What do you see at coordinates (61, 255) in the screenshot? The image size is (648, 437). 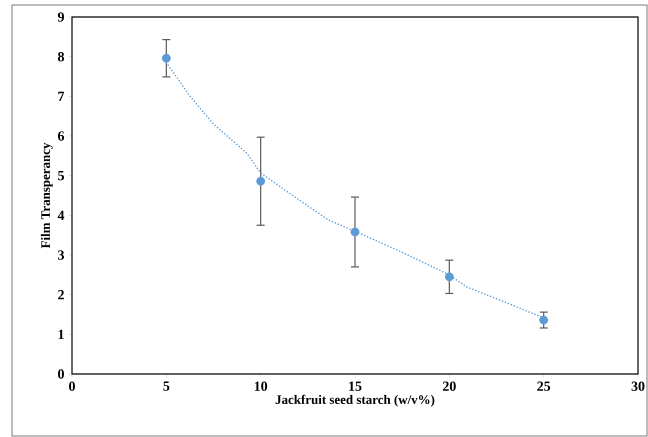 I see `y-tick-label: 3` at bounding box center [61, 255].